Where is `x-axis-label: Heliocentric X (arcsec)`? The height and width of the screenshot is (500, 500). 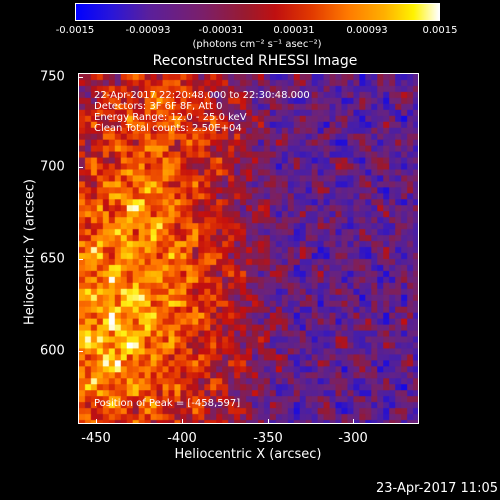
x-axis-label: Heliocentric X (arcsec) is located at coordinates (248, 454).